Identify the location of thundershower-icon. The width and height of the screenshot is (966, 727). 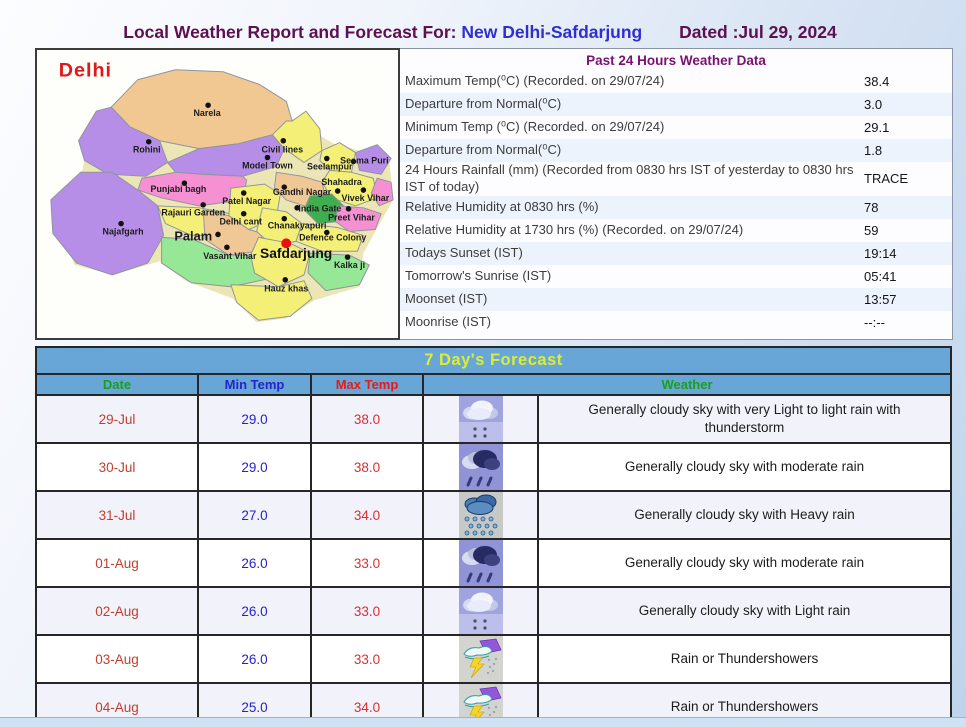
(481, 659).